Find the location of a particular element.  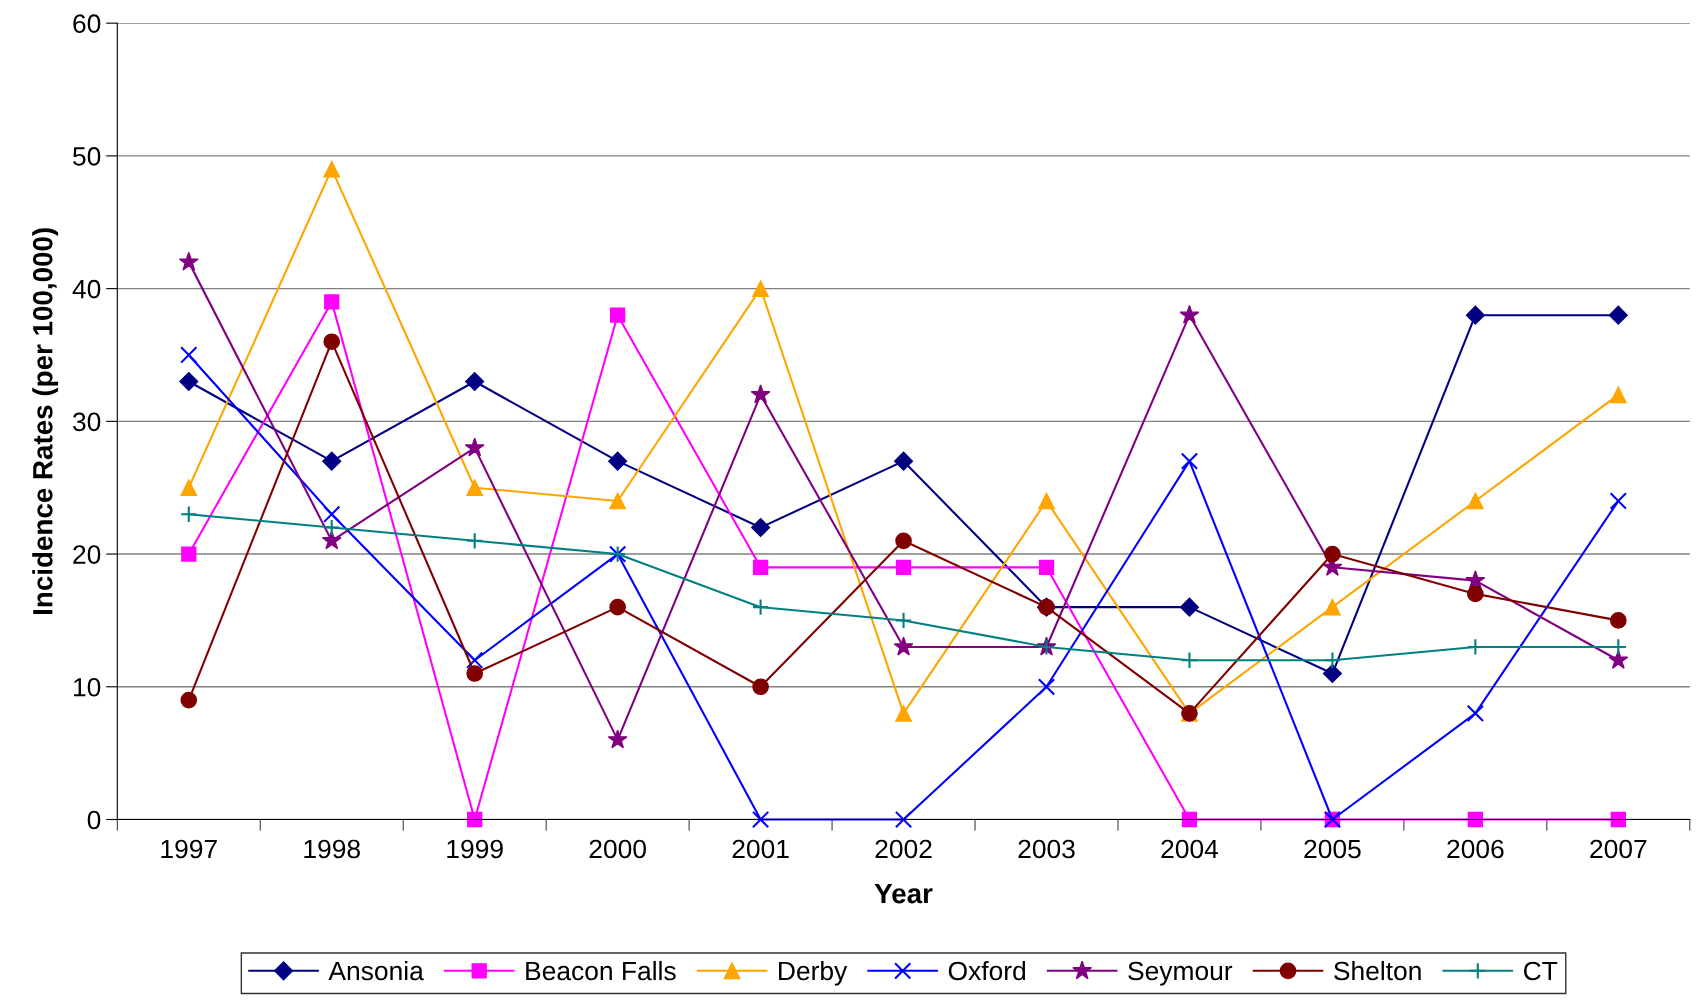

y-axis-title: Incidence Rates (per 100,000) is located at coordinates (45, 421).